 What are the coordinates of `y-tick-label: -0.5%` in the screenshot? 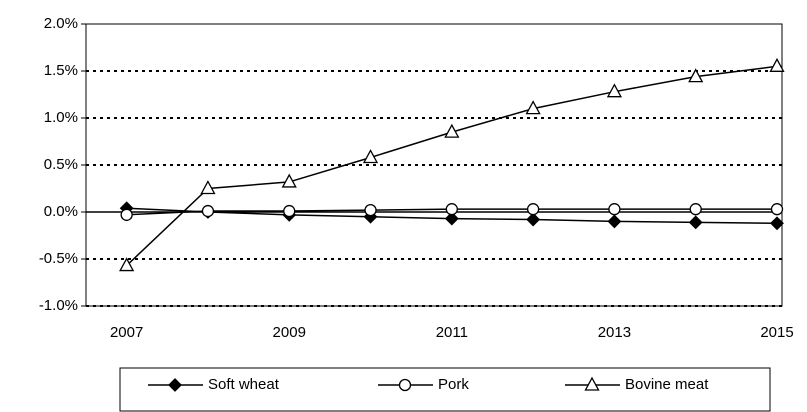 It's located at (58, 258).